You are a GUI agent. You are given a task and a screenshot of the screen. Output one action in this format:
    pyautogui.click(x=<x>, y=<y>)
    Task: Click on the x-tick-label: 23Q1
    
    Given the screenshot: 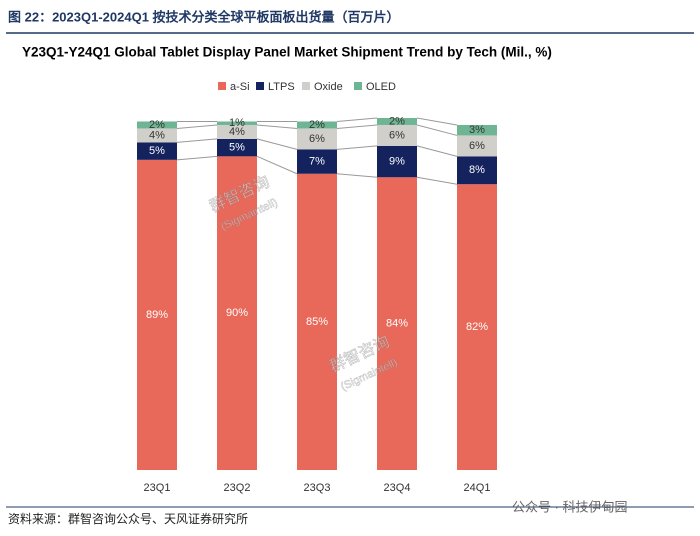 What is the action you would take?
    pyautogui.click(x=157, y=488)
    